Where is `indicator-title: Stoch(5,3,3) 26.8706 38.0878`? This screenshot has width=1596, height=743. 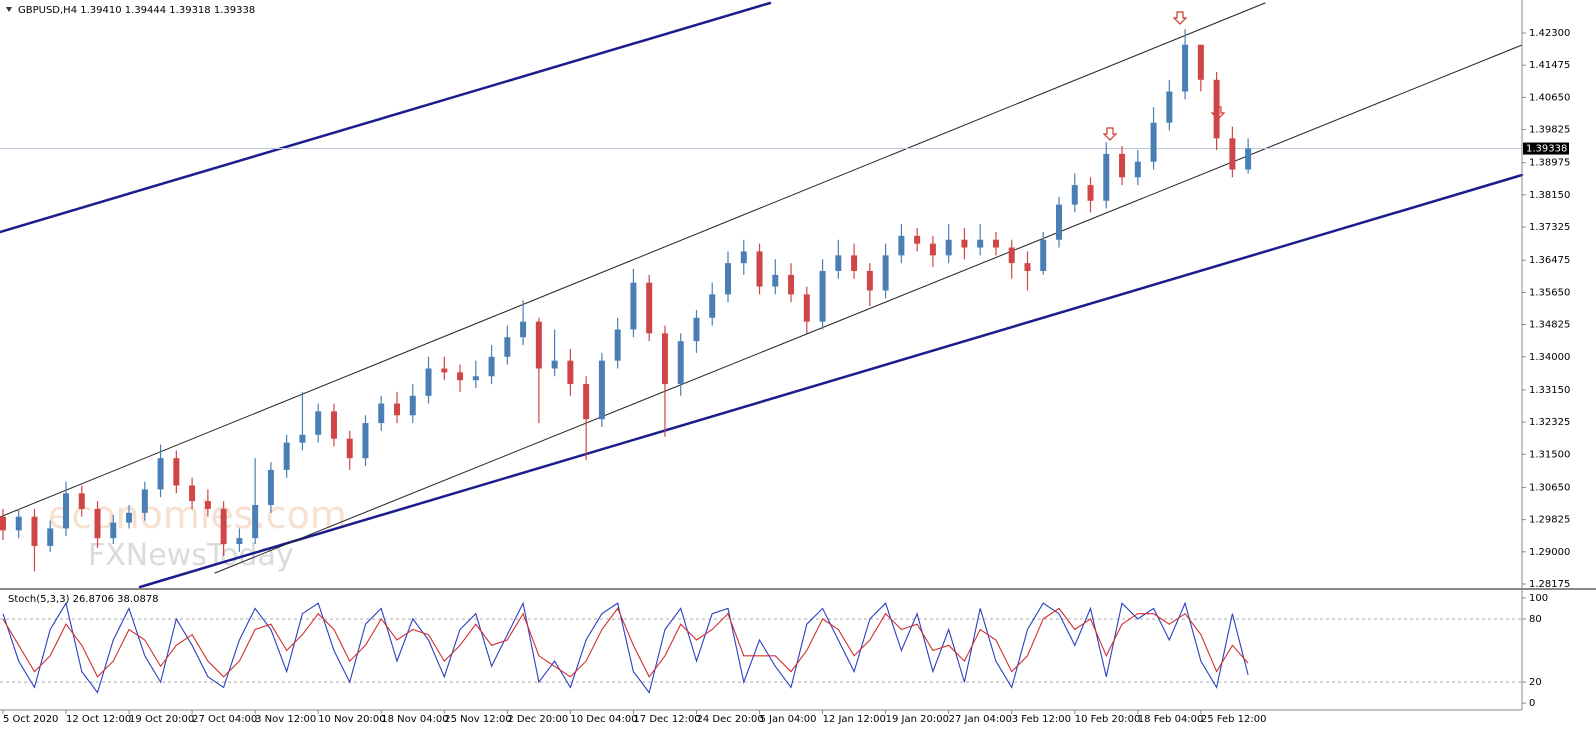 indicator-title: Stoch(5,3,3) 26.8706 38.0878 is located at coordinates (83, 599).